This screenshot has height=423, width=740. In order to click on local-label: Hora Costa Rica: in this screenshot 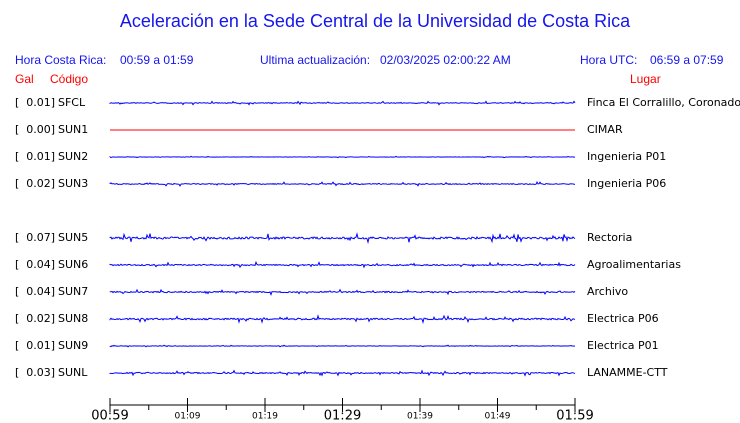, I will do `click(60, 60)`.